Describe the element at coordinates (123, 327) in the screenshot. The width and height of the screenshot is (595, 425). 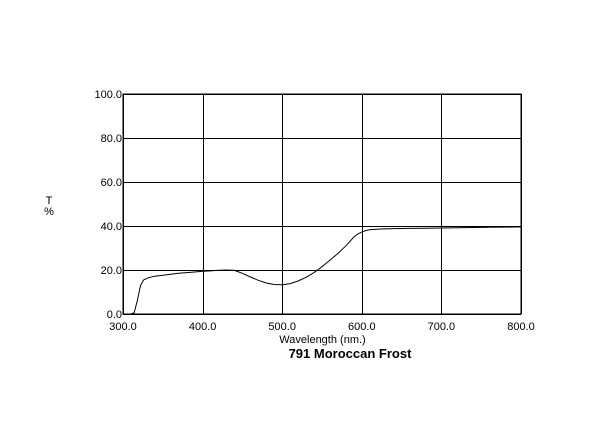
I see `x-tick-label: 300.0` at that location.